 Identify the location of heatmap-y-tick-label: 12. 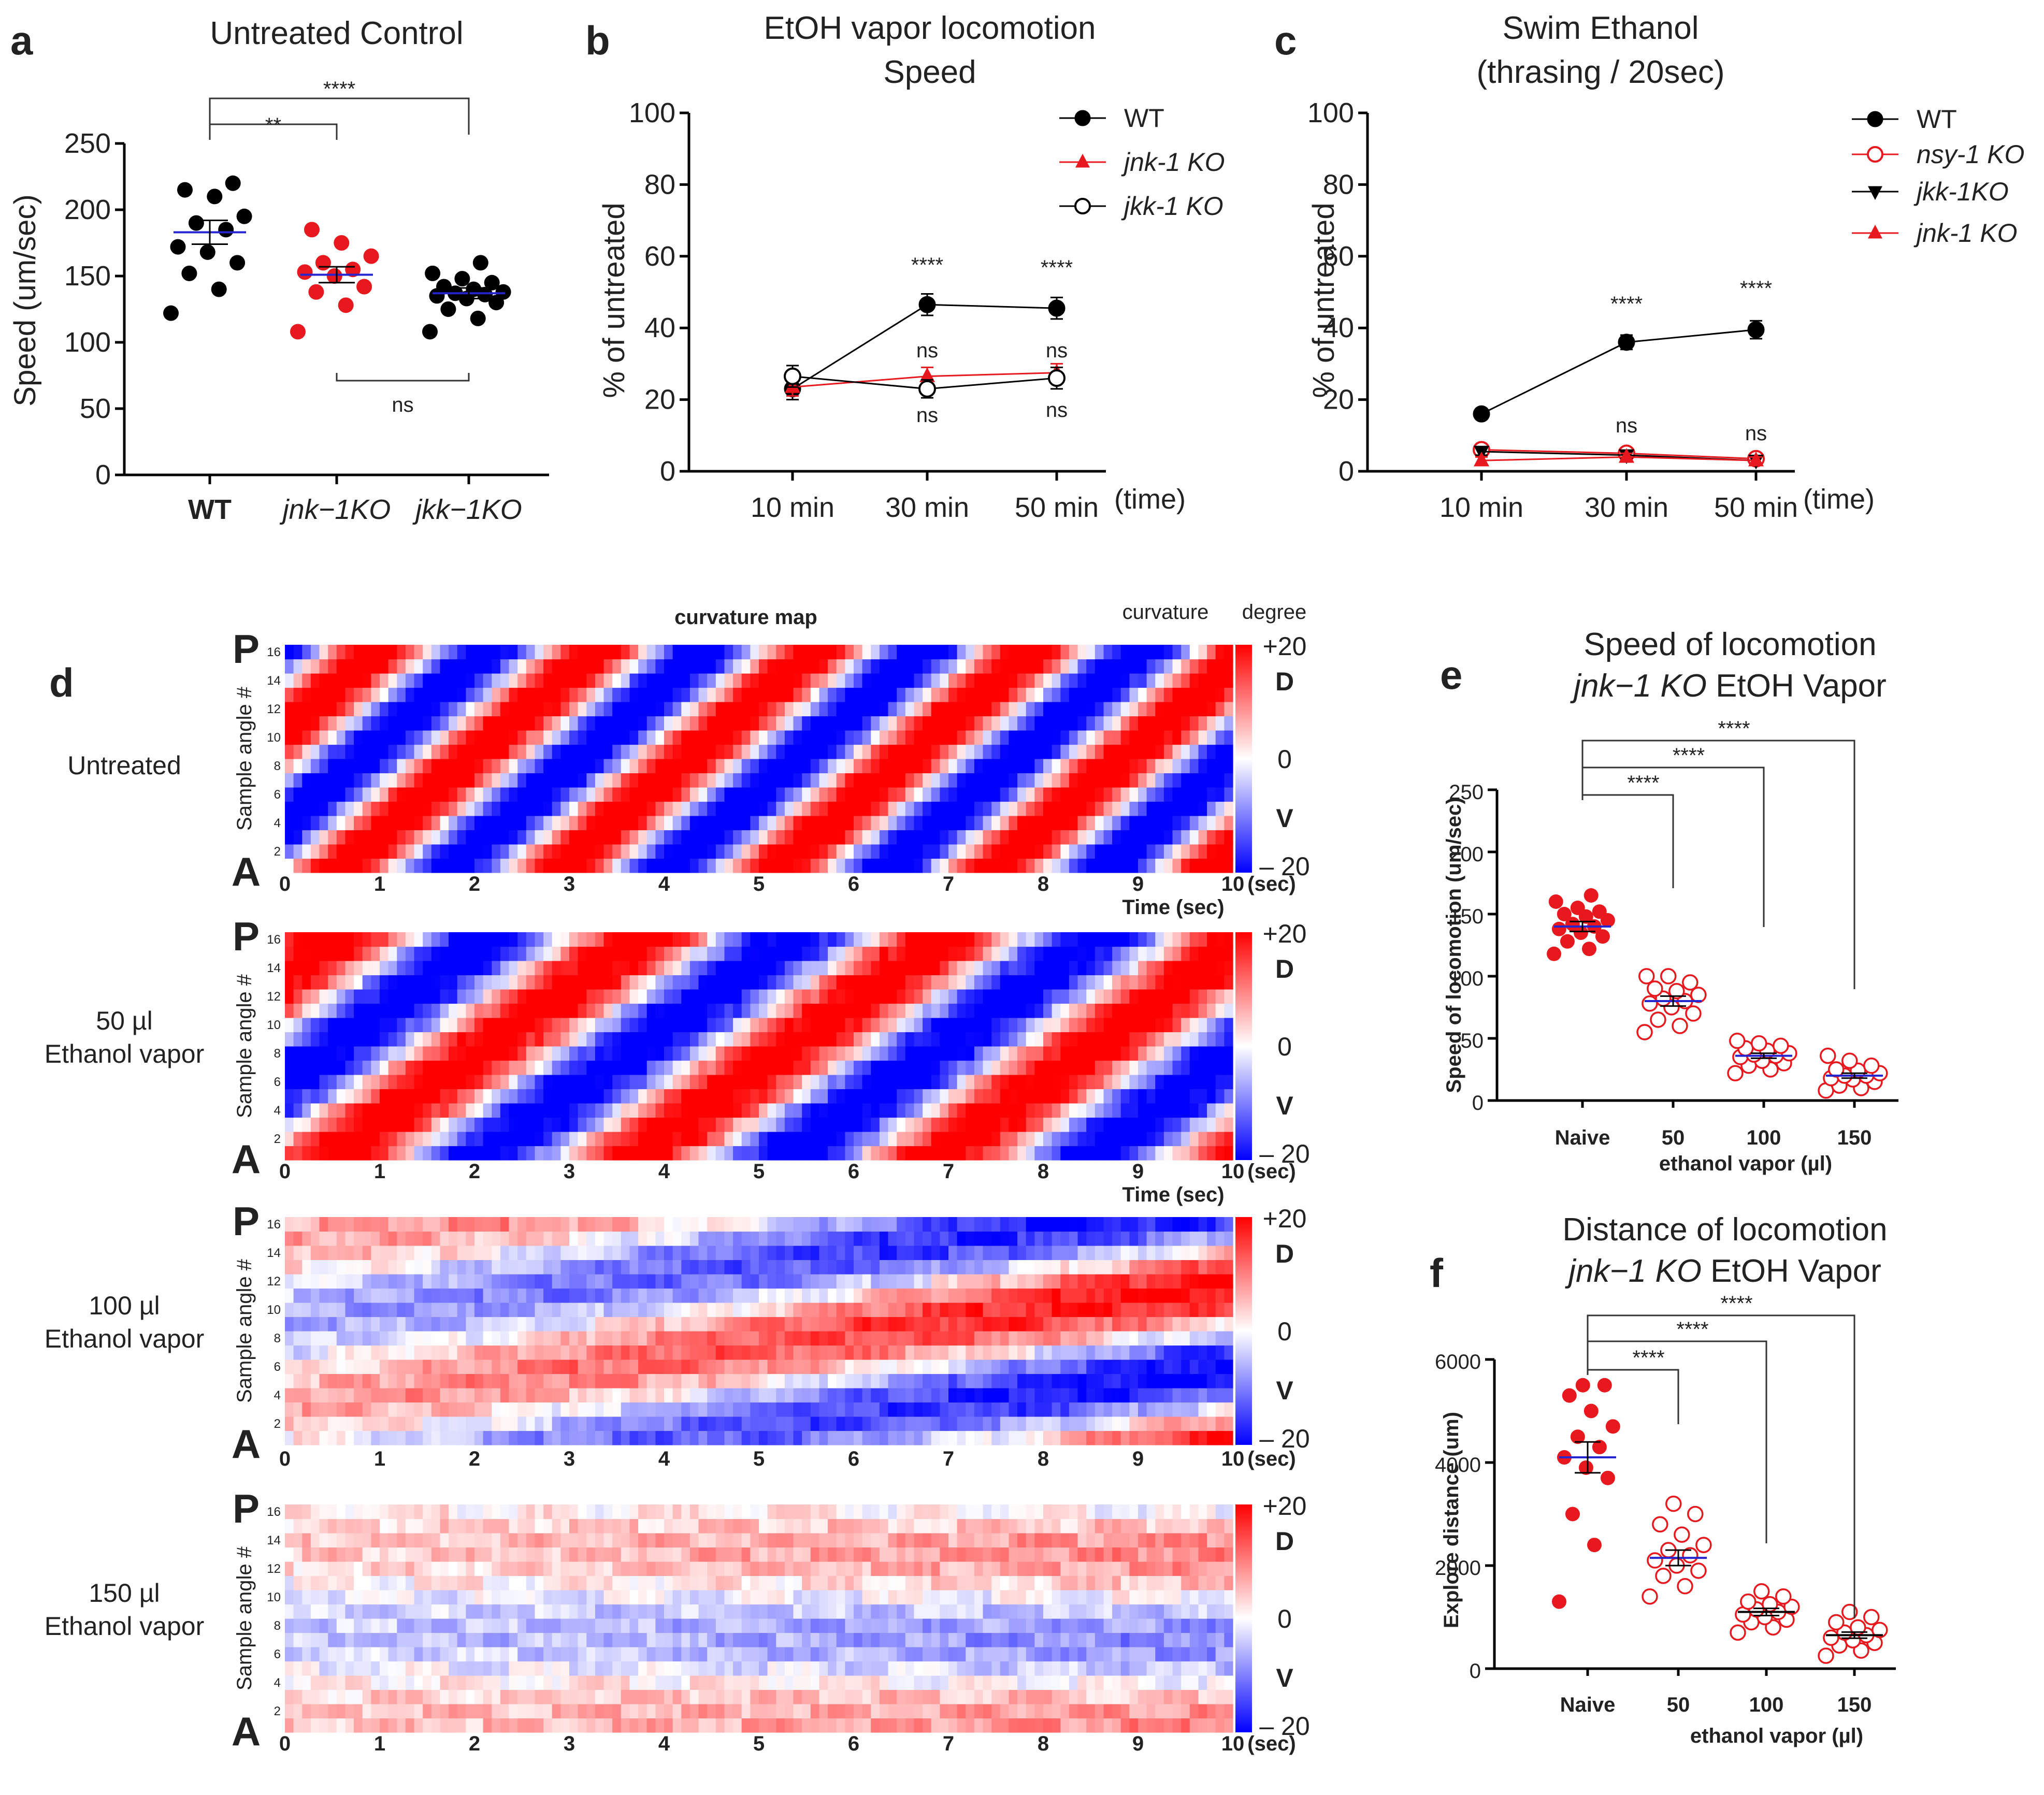
(274, 997).